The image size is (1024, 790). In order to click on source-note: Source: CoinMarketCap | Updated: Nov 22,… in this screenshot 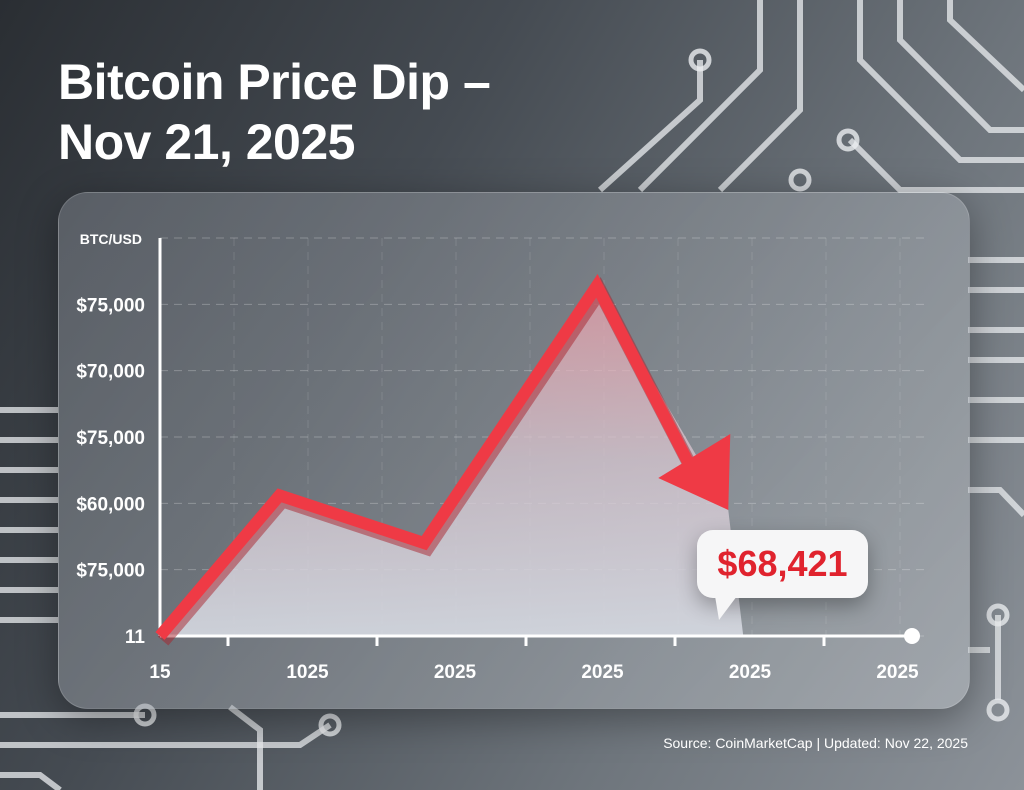, I will do `click(815, 743)`.